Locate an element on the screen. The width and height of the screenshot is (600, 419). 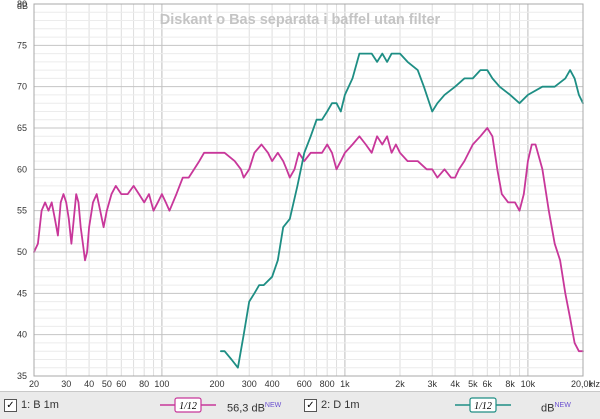
x-tick-label: 200 is located at coordinates (216, 384).